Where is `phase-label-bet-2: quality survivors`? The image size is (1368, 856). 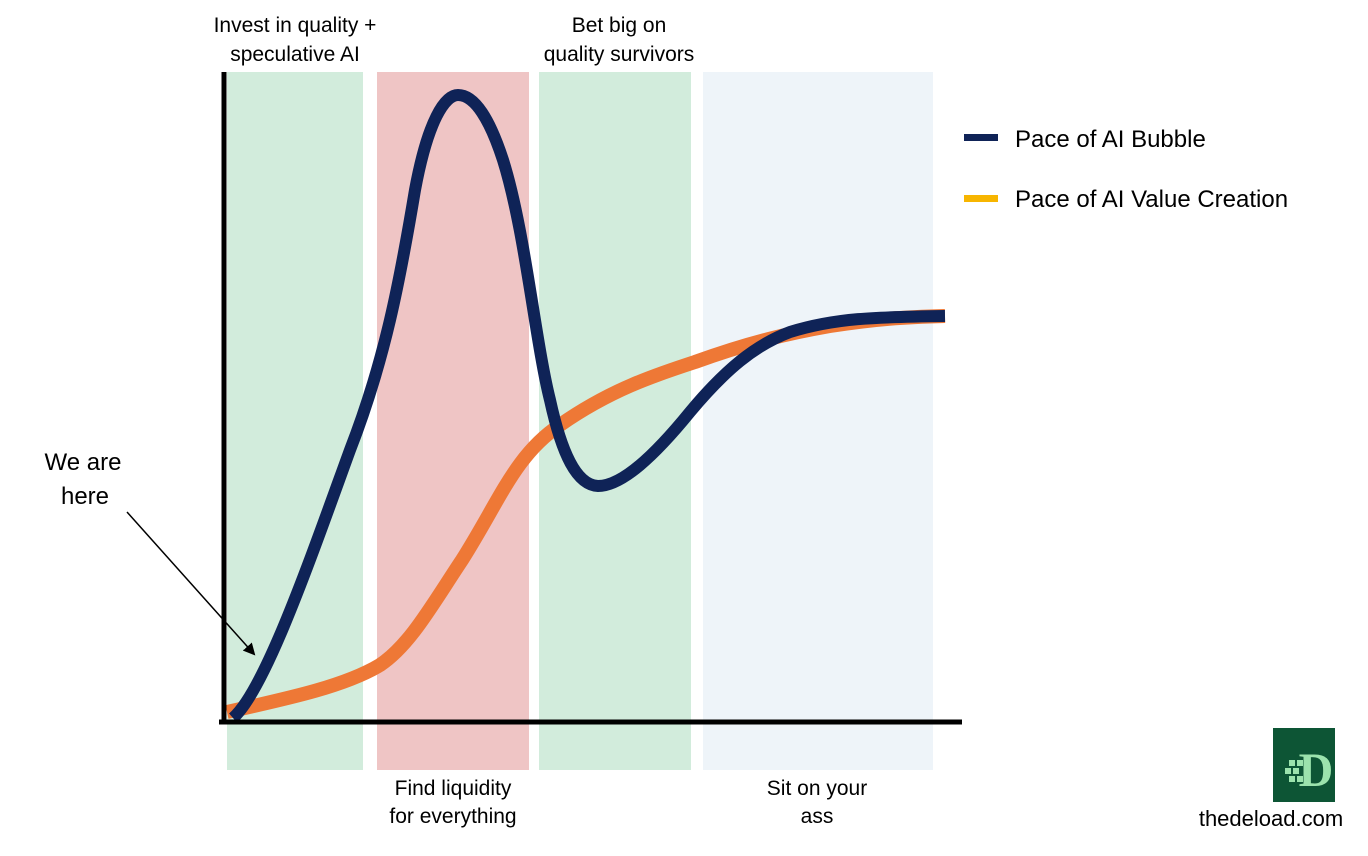
phase-label-bet-2: quality survivors is located at coordinates (619, 54).